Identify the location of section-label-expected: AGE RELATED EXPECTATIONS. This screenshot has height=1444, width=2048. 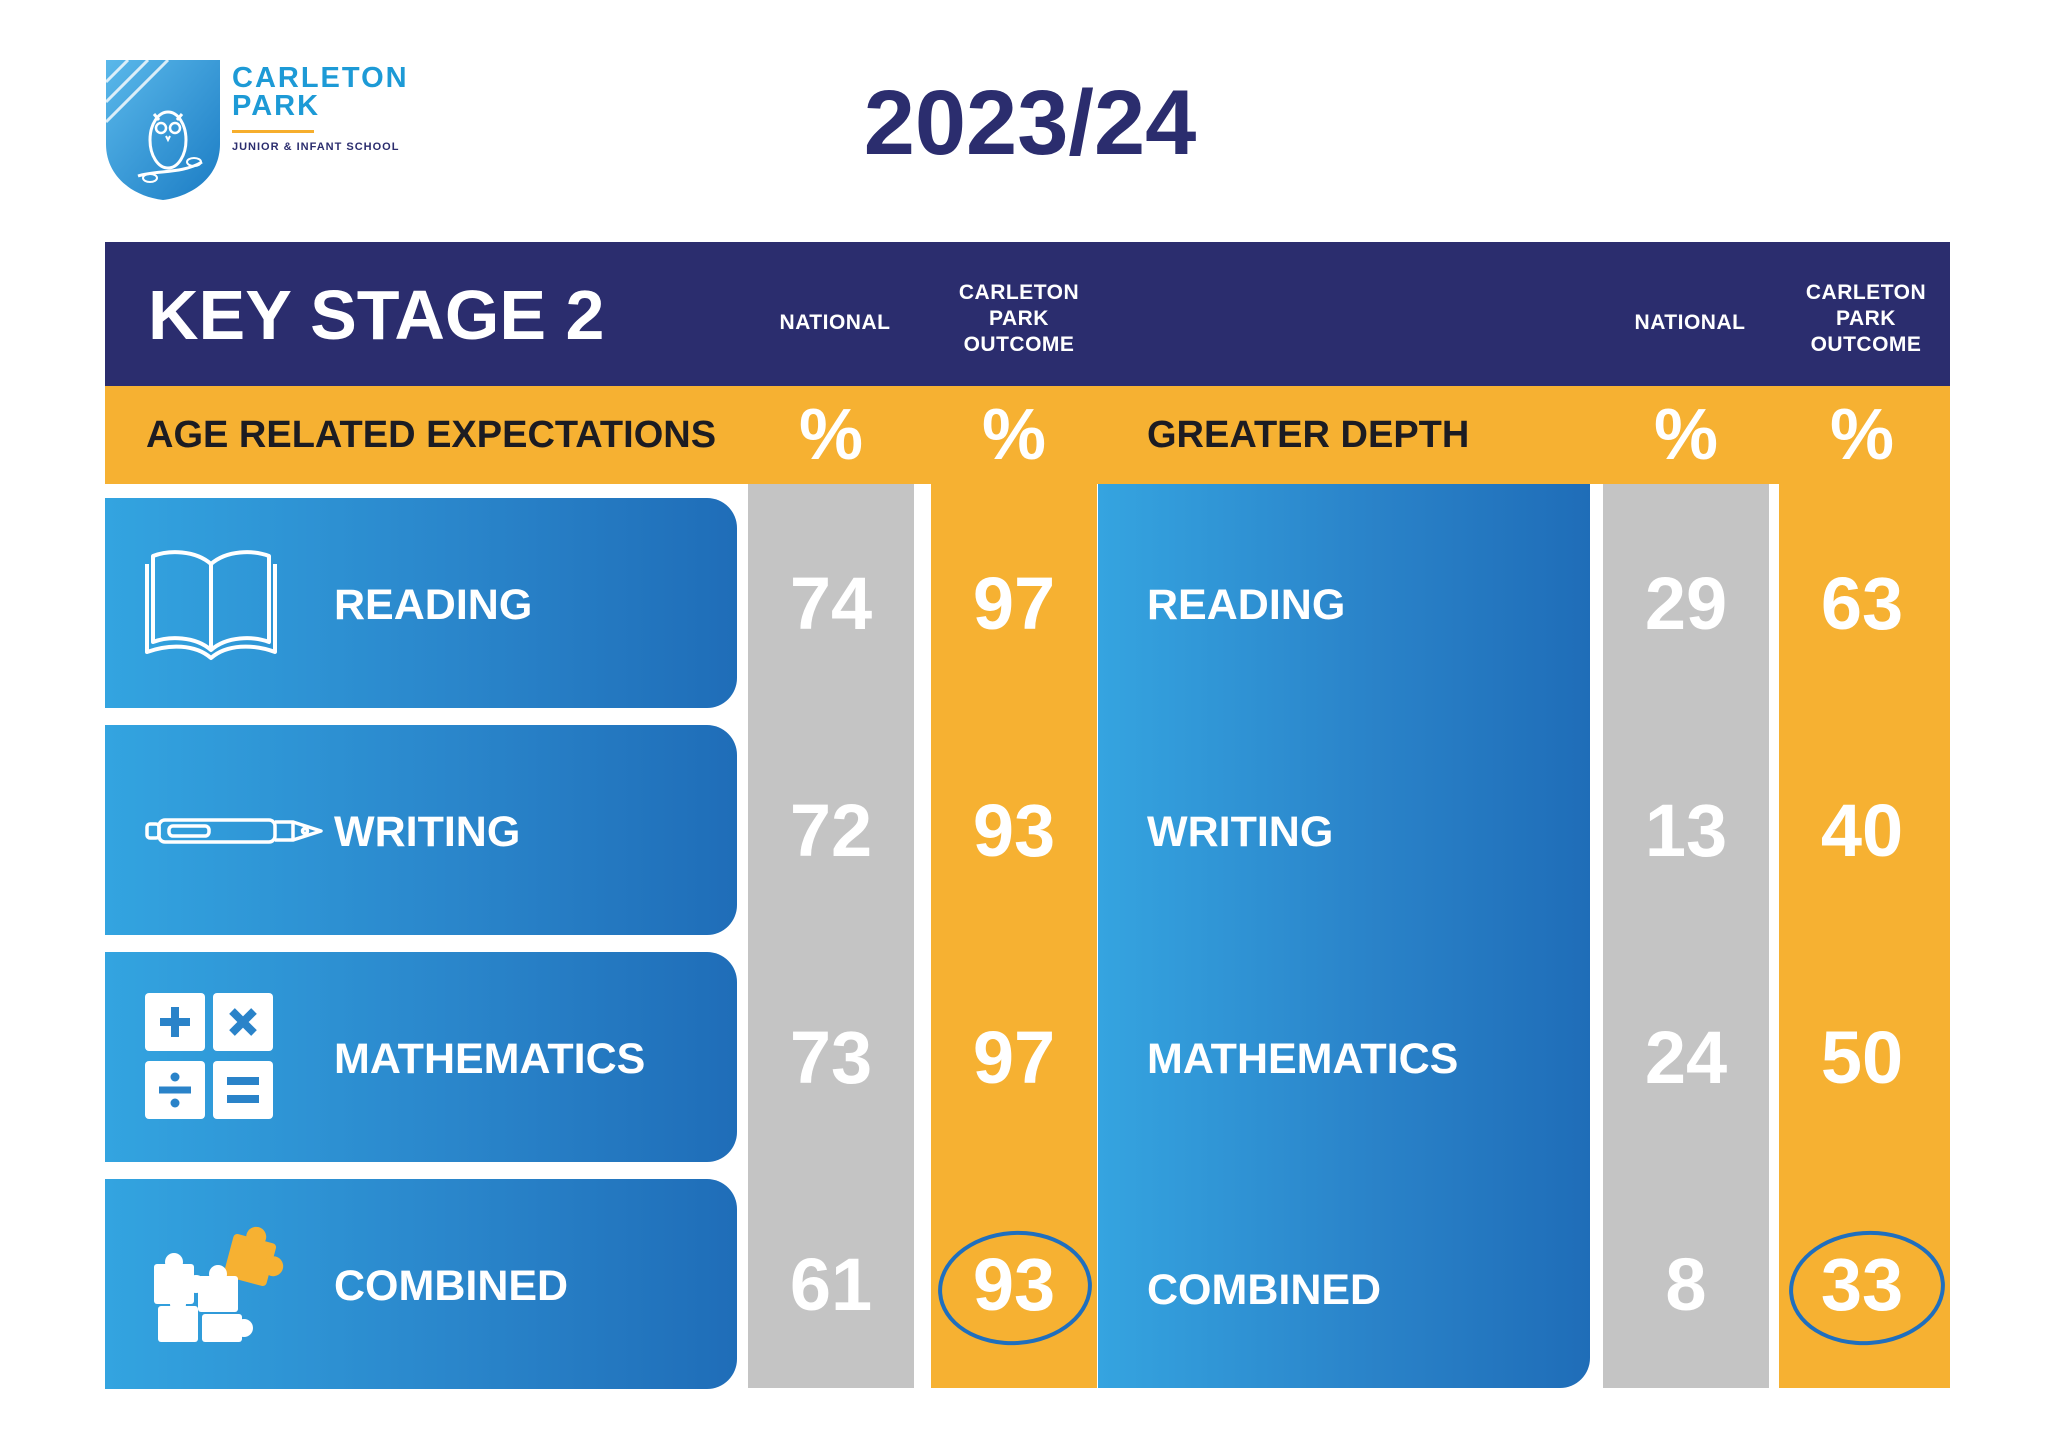
(431, 435).